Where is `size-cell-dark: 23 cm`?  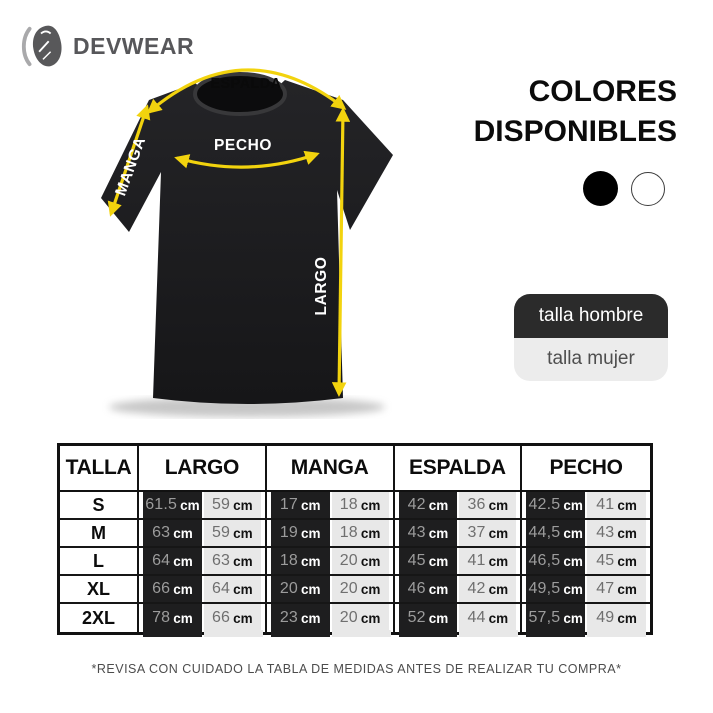 size-cell-dark: 23 cm is located at coordinates (300, 618).